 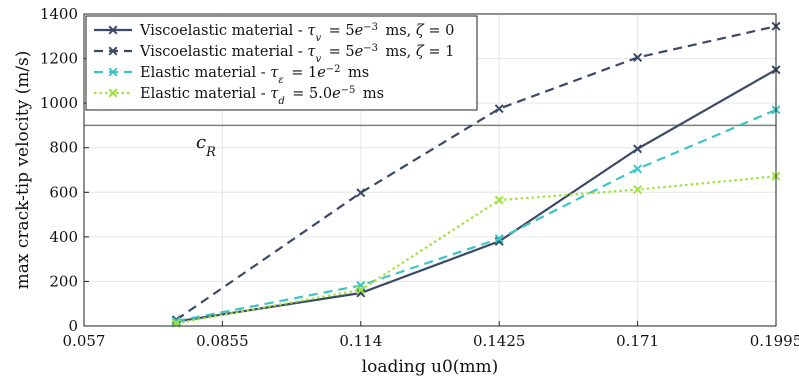 What do you see at coordinates (774, 341) in the screenshot?
I see `x-tick-label: 0.1995` at bounding box center [774, 341].